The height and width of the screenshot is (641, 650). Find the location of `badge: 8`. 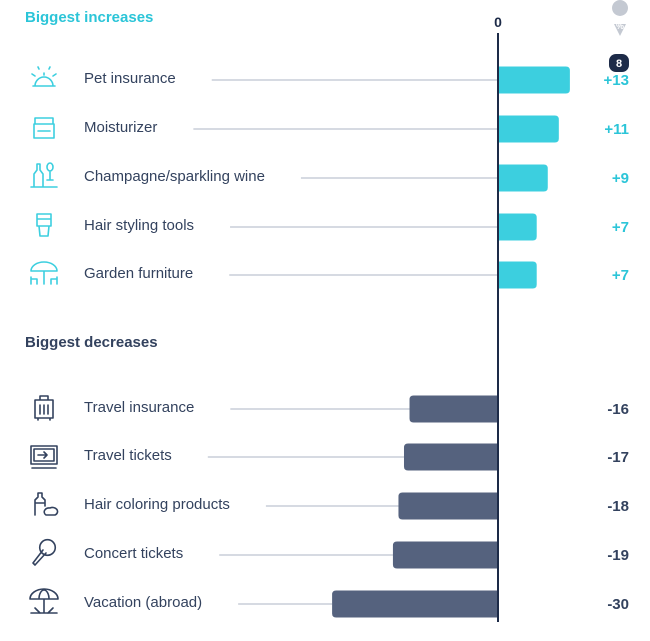

badge: 8 is located at coordinates (619, 63).